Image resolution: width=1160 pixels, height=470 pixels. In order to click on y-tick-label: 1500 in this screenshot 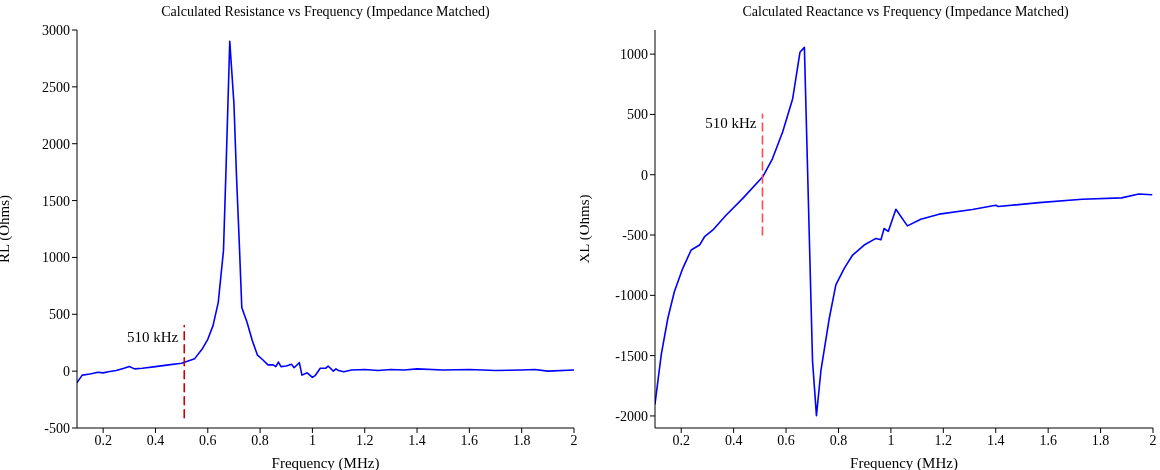, I will do `click(56, 201)`.